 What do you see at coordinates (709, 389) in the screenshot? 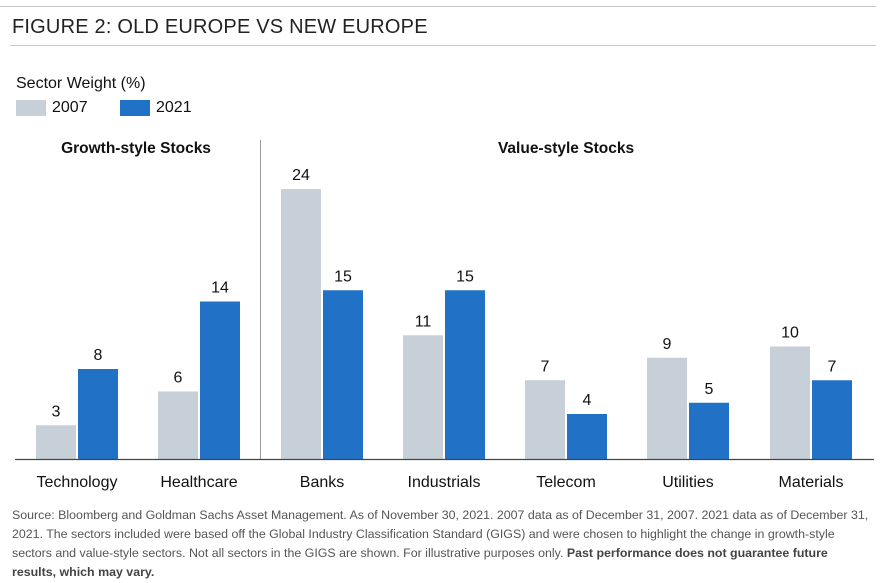
I see `data-label-utilities-2021: 5` at bounding box center [709, 389].